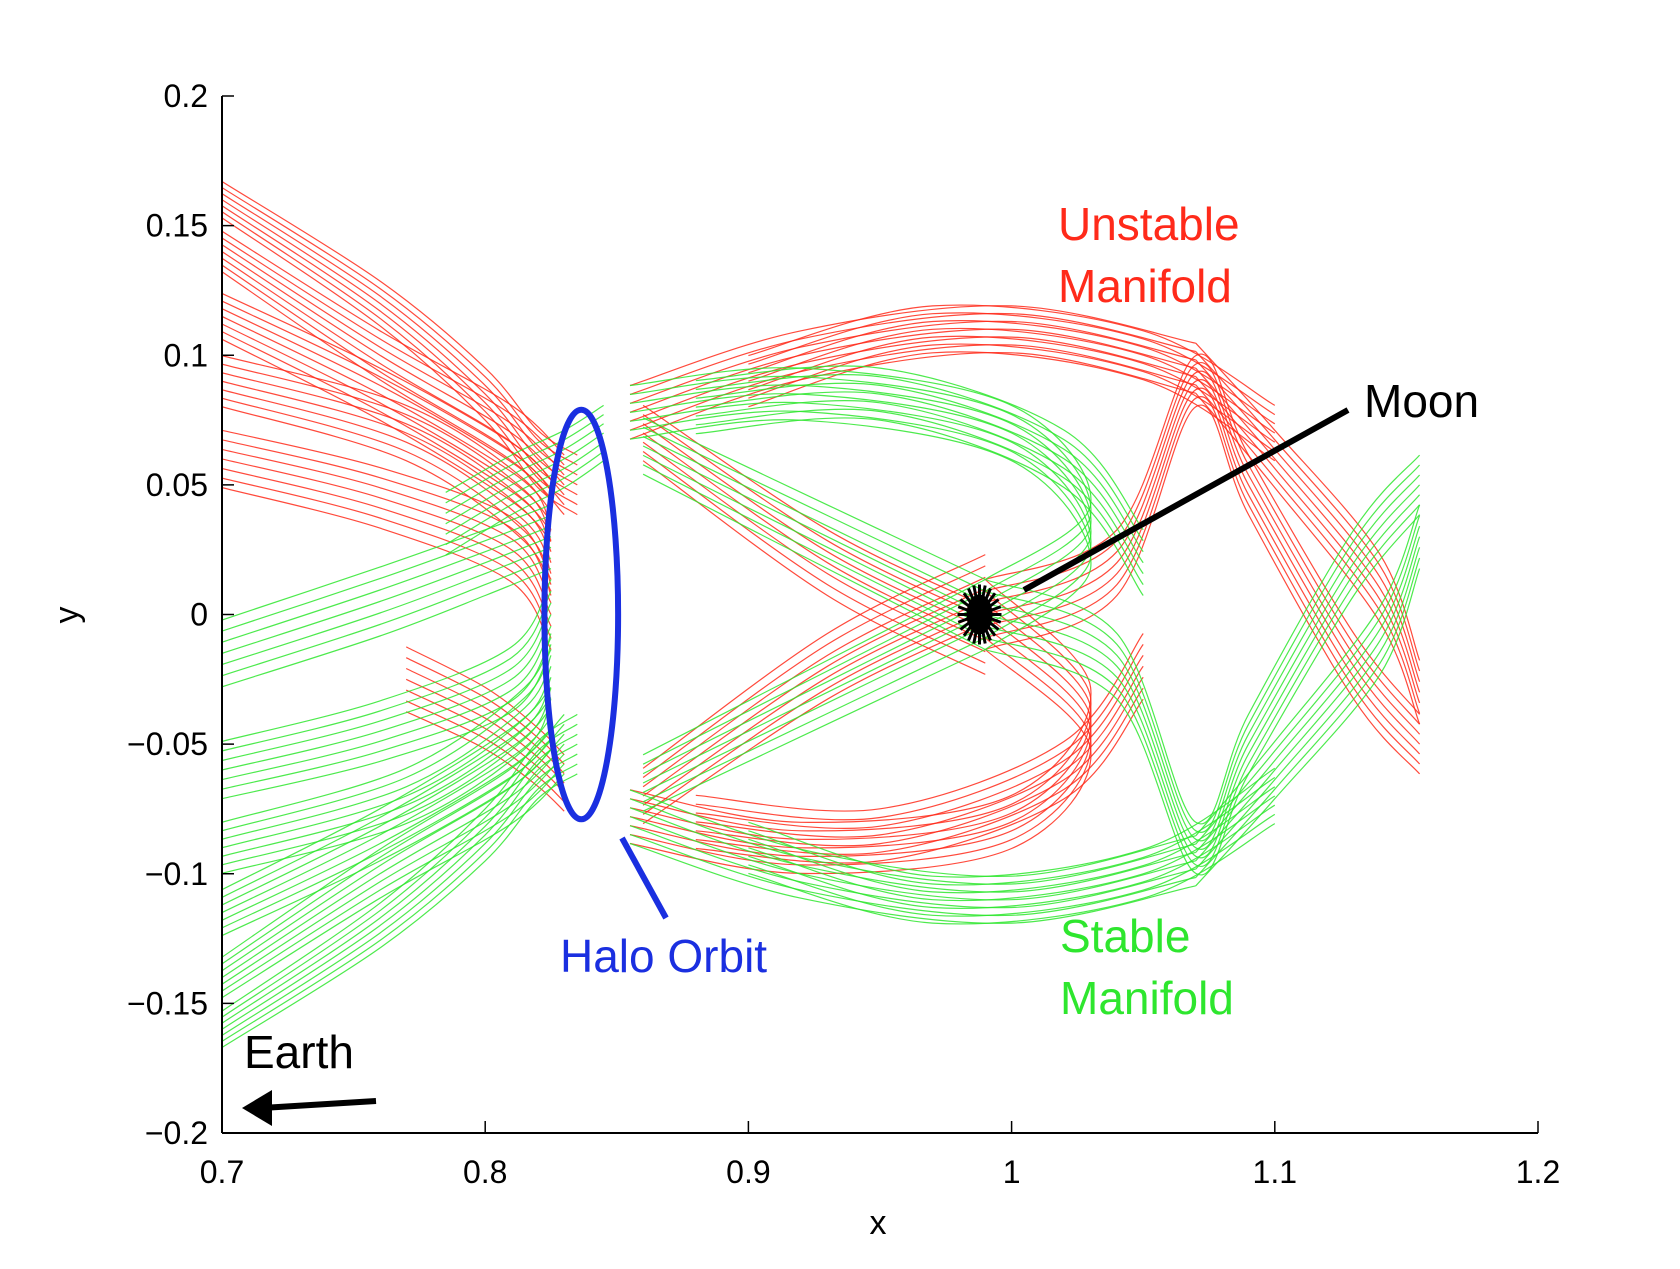  I want to click on earth-arrow-head, so click(257, 1108).